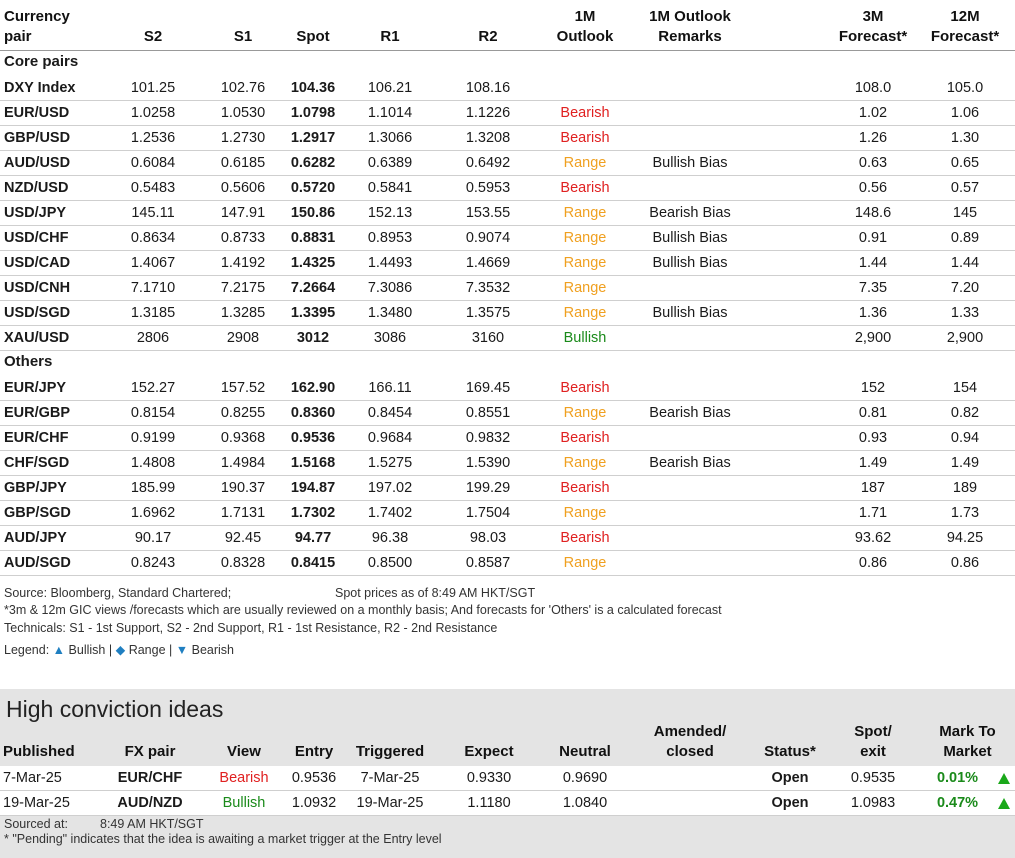  I want to click on cell-r1: 96.38, so click(390, 538).